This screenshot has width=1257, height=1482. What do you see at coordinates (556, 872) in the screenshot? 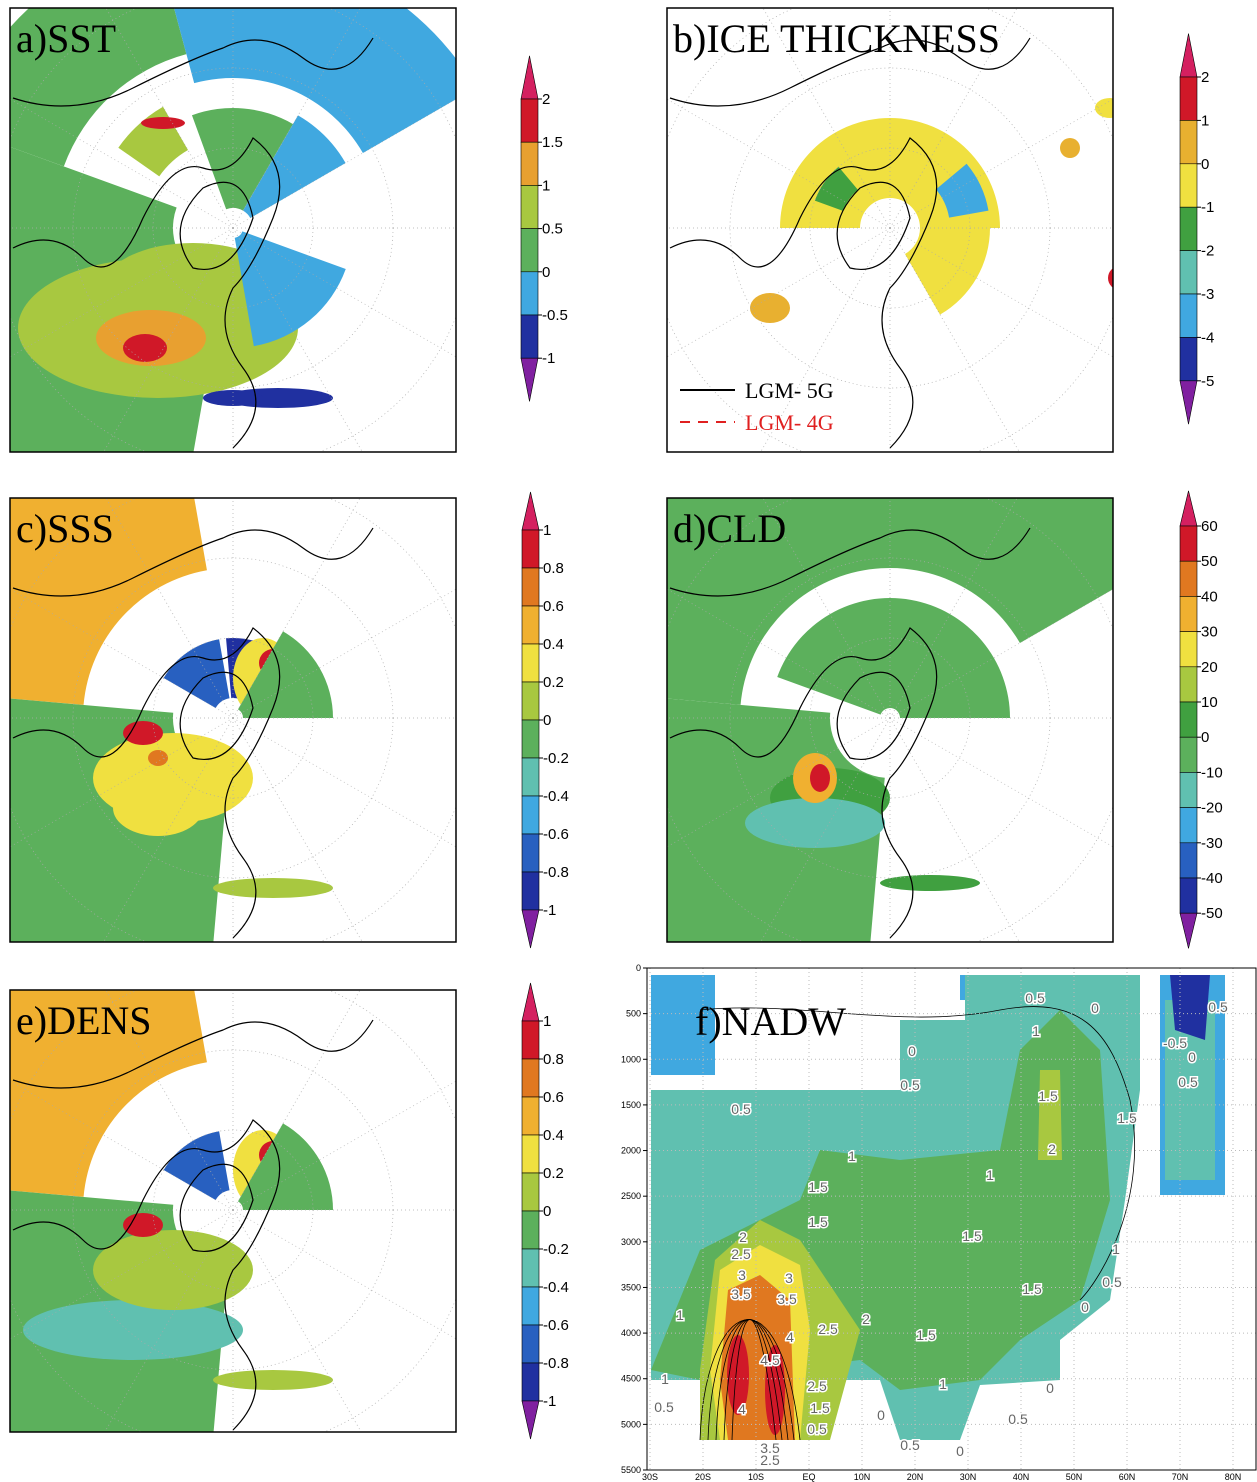
I see `colorbar-label: -0.8` at bounding box center [556, 872].